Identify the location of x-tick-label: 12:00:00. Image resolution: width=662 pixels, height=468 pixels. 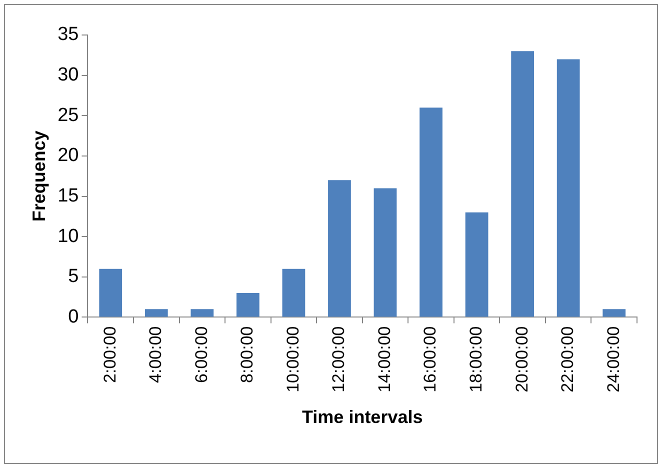
(338, 359).